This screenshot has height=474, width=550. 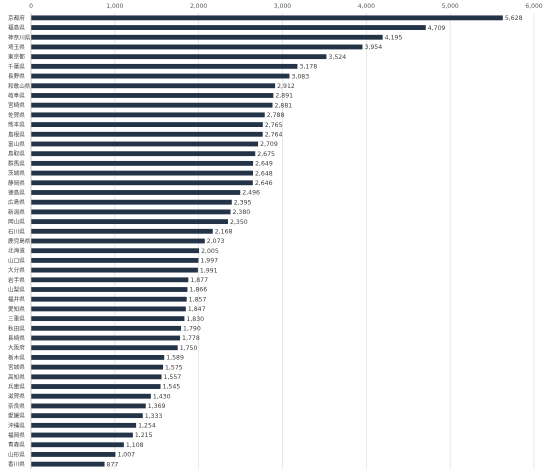 I want to click on value-label: 2,648, so click(x=264, y=173).